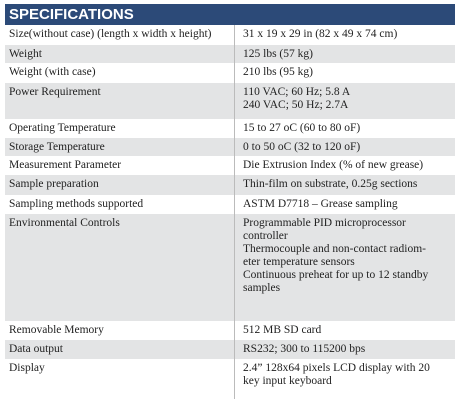  I want to click on spec-value: 512 MB SD card, so click(345, 330).